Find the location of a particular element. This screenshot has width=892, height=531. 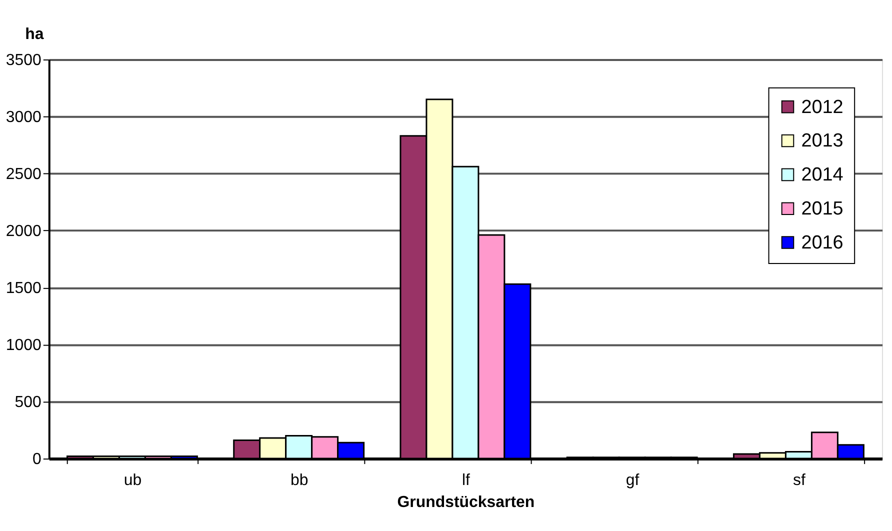

x-tick-label: sf is located at coordinates (799, 480).